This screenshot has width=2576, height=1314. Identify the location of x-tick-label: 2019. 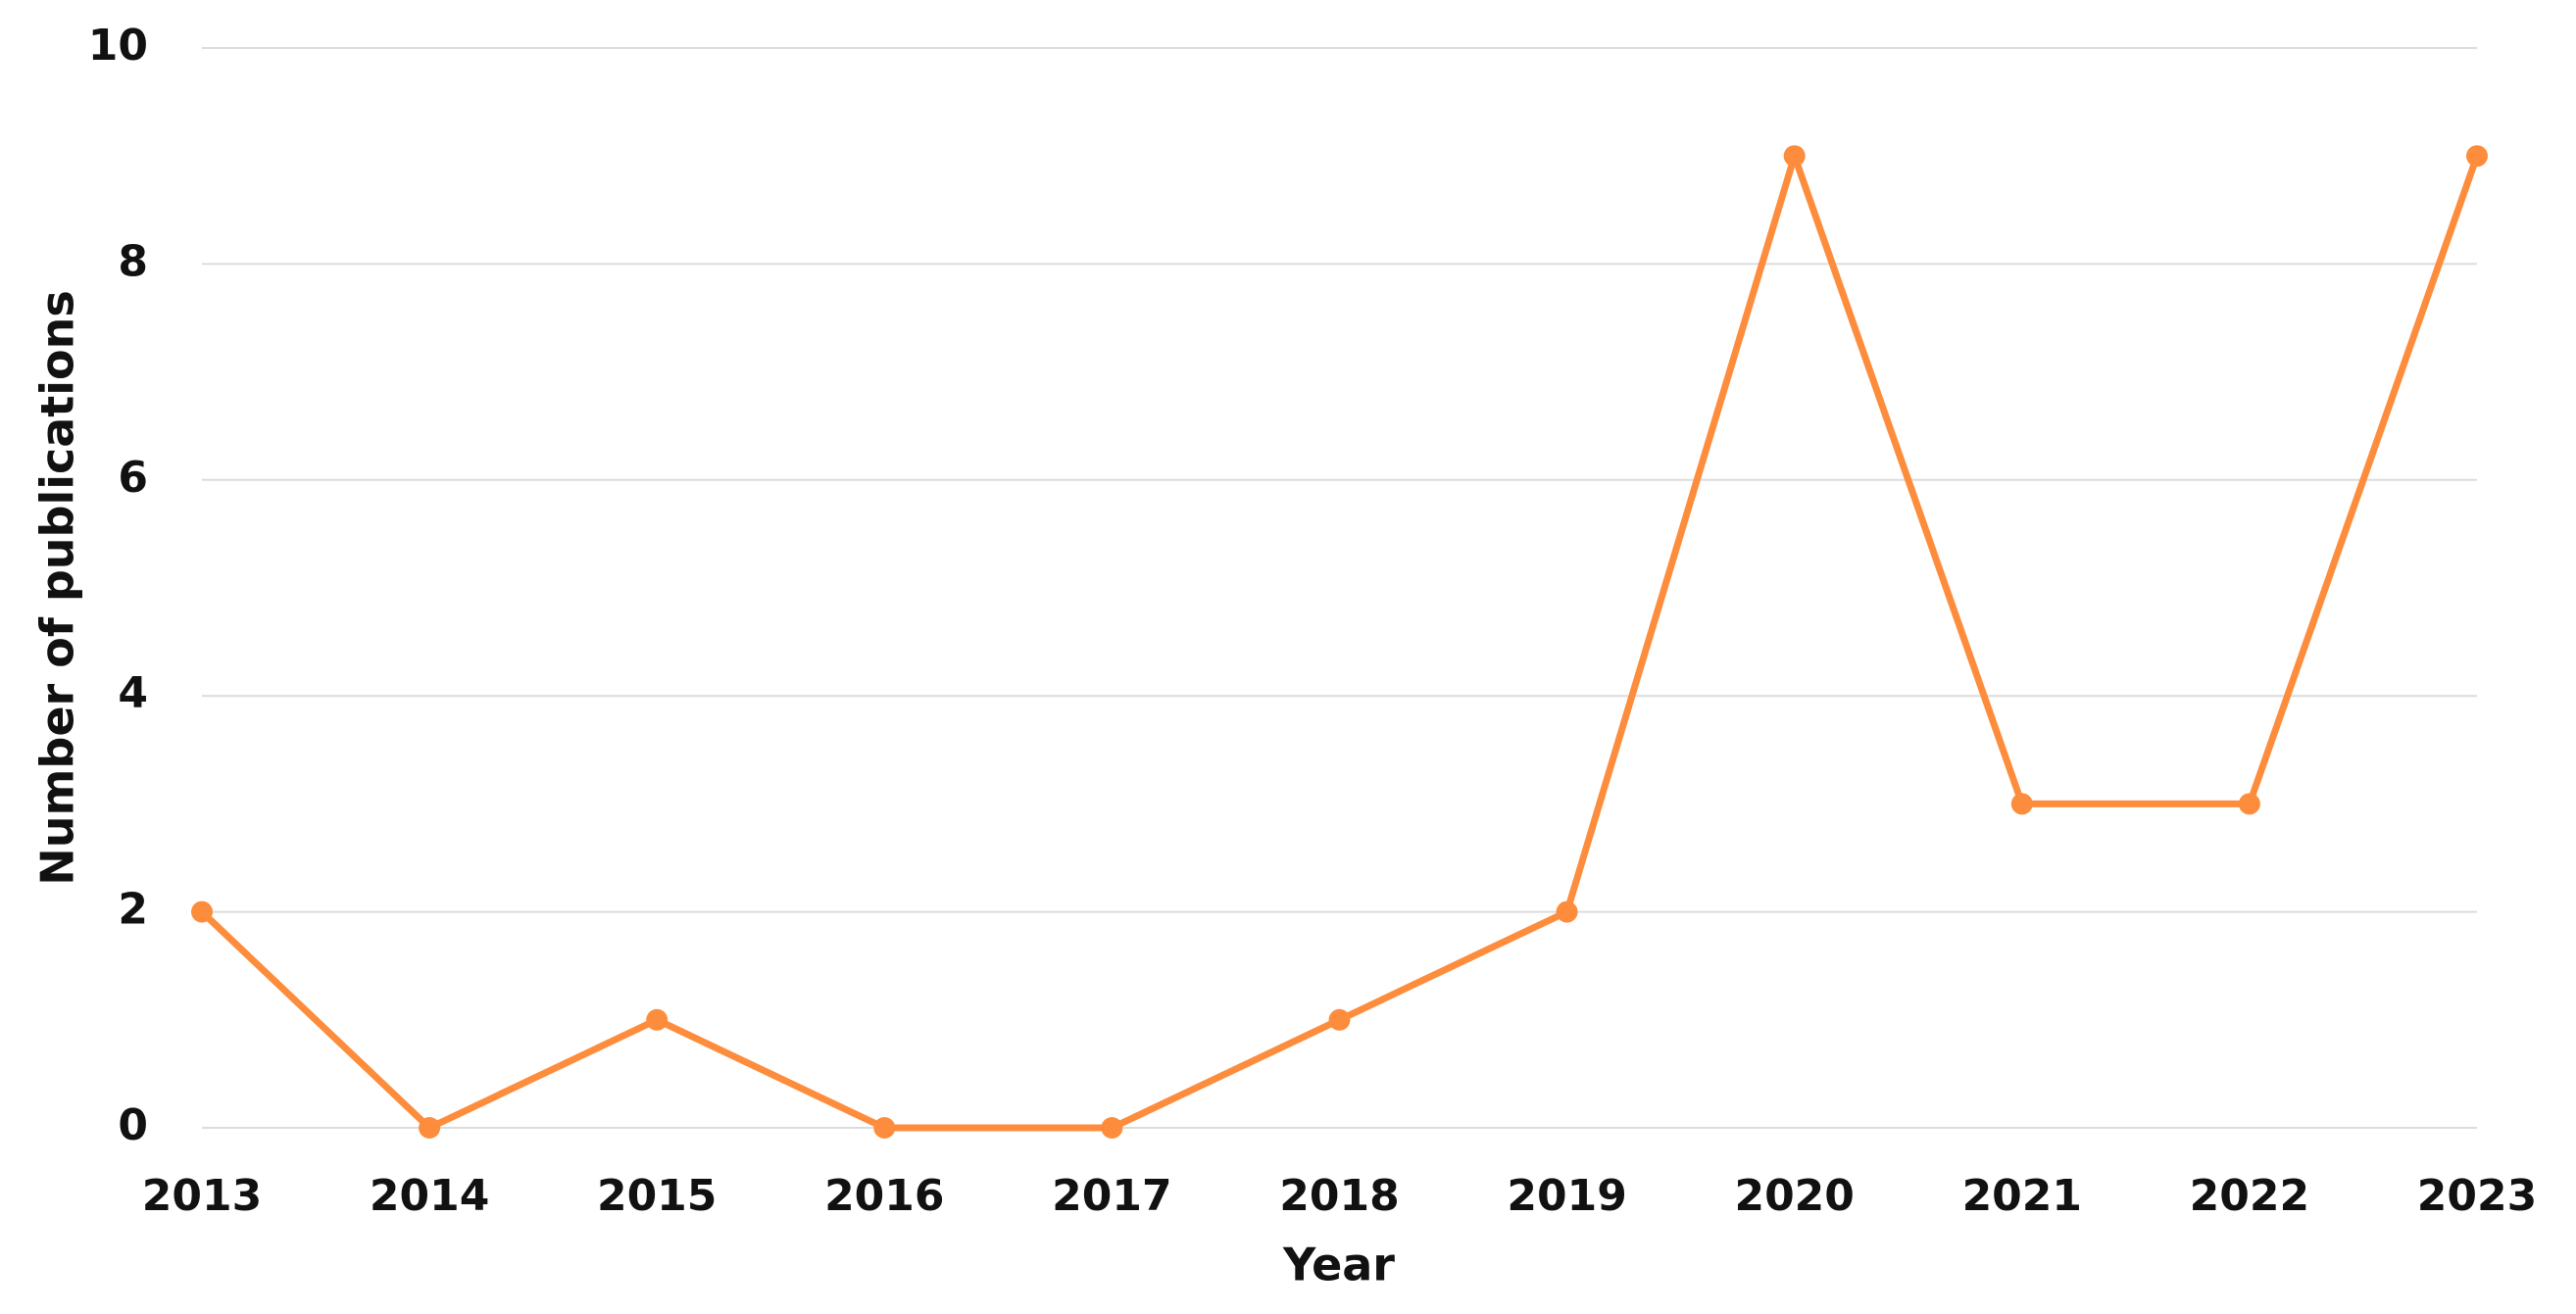
(1566, 1196).